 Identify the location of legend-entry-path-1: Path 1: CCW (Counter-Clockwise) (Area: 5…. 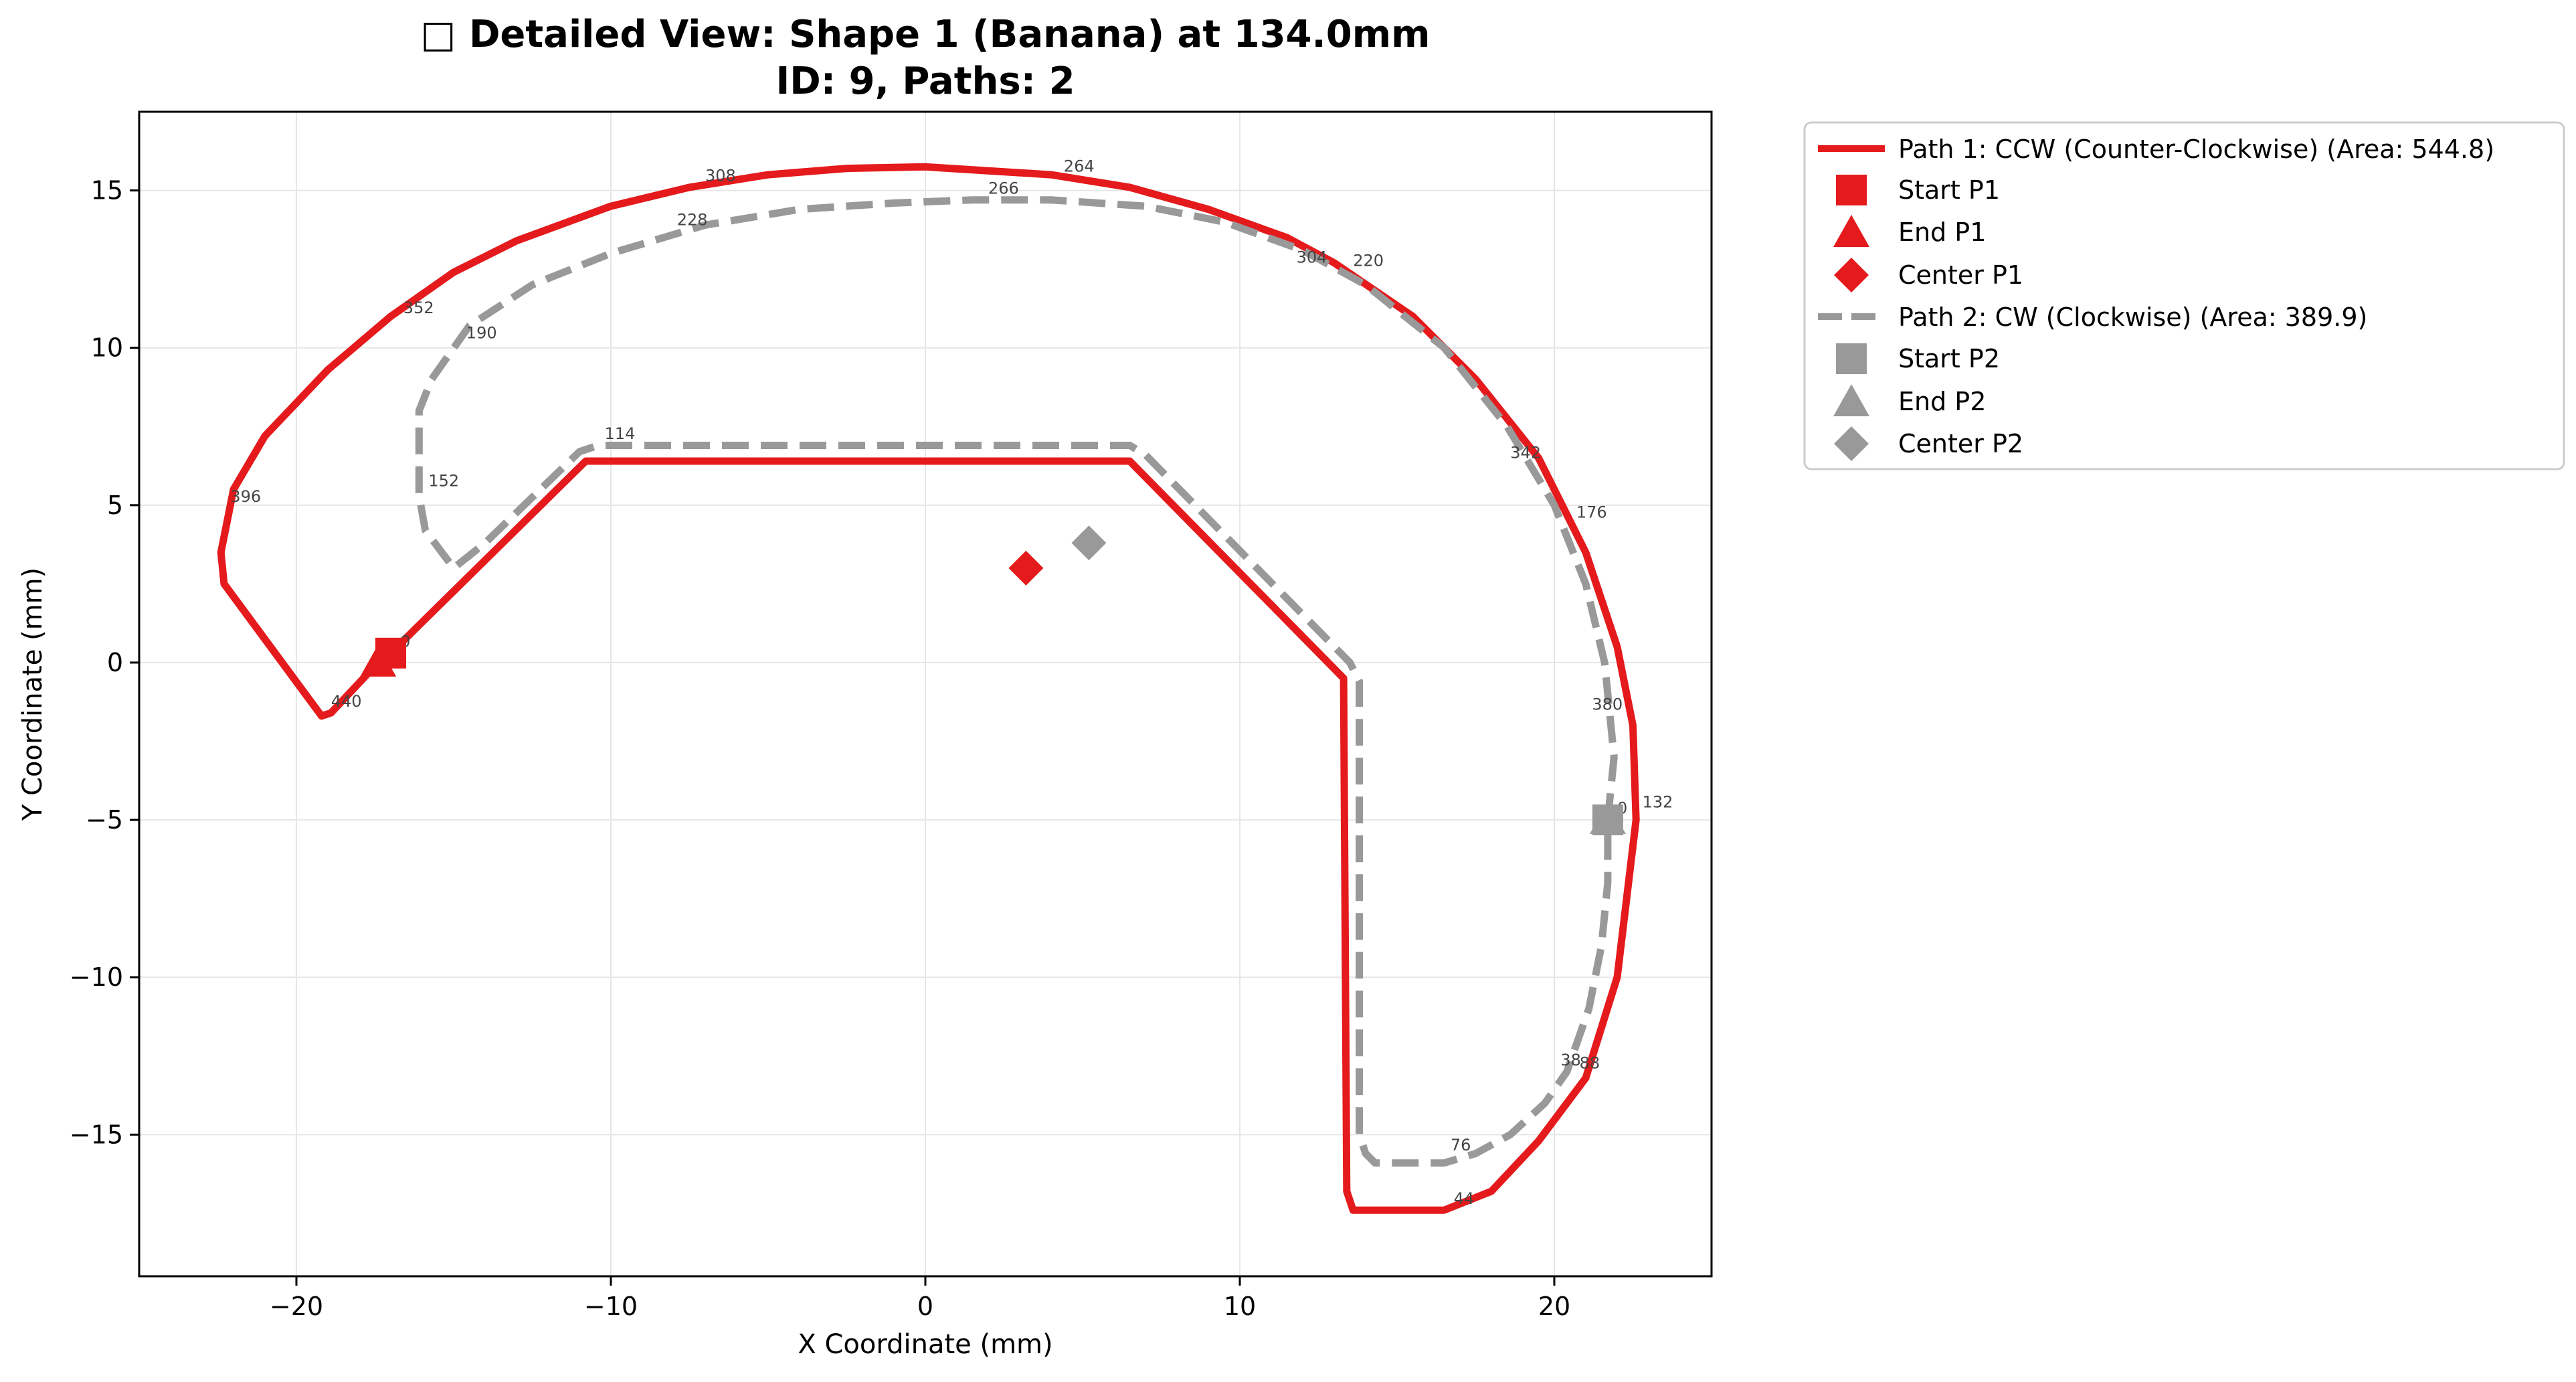
(2156, 149).